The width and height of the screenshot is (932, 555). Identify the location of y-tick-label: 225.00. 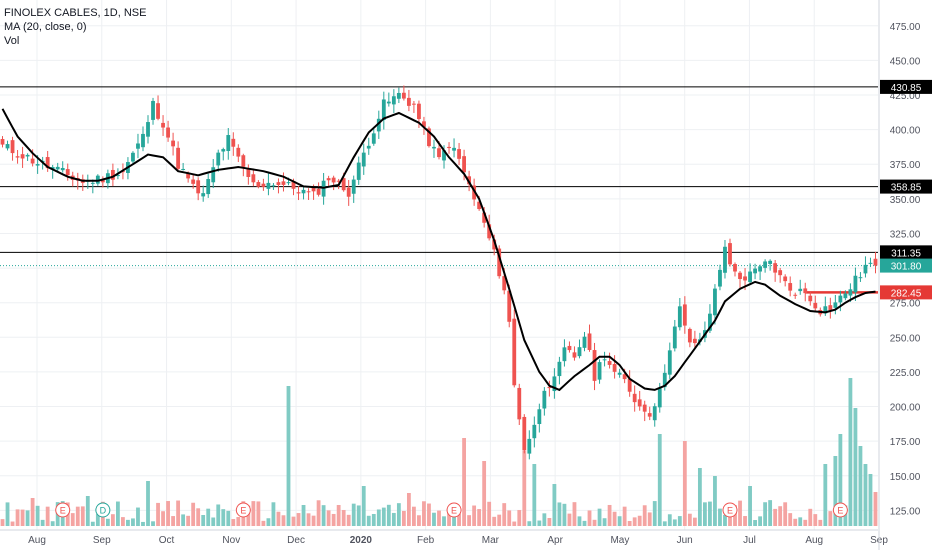
(905, 373).